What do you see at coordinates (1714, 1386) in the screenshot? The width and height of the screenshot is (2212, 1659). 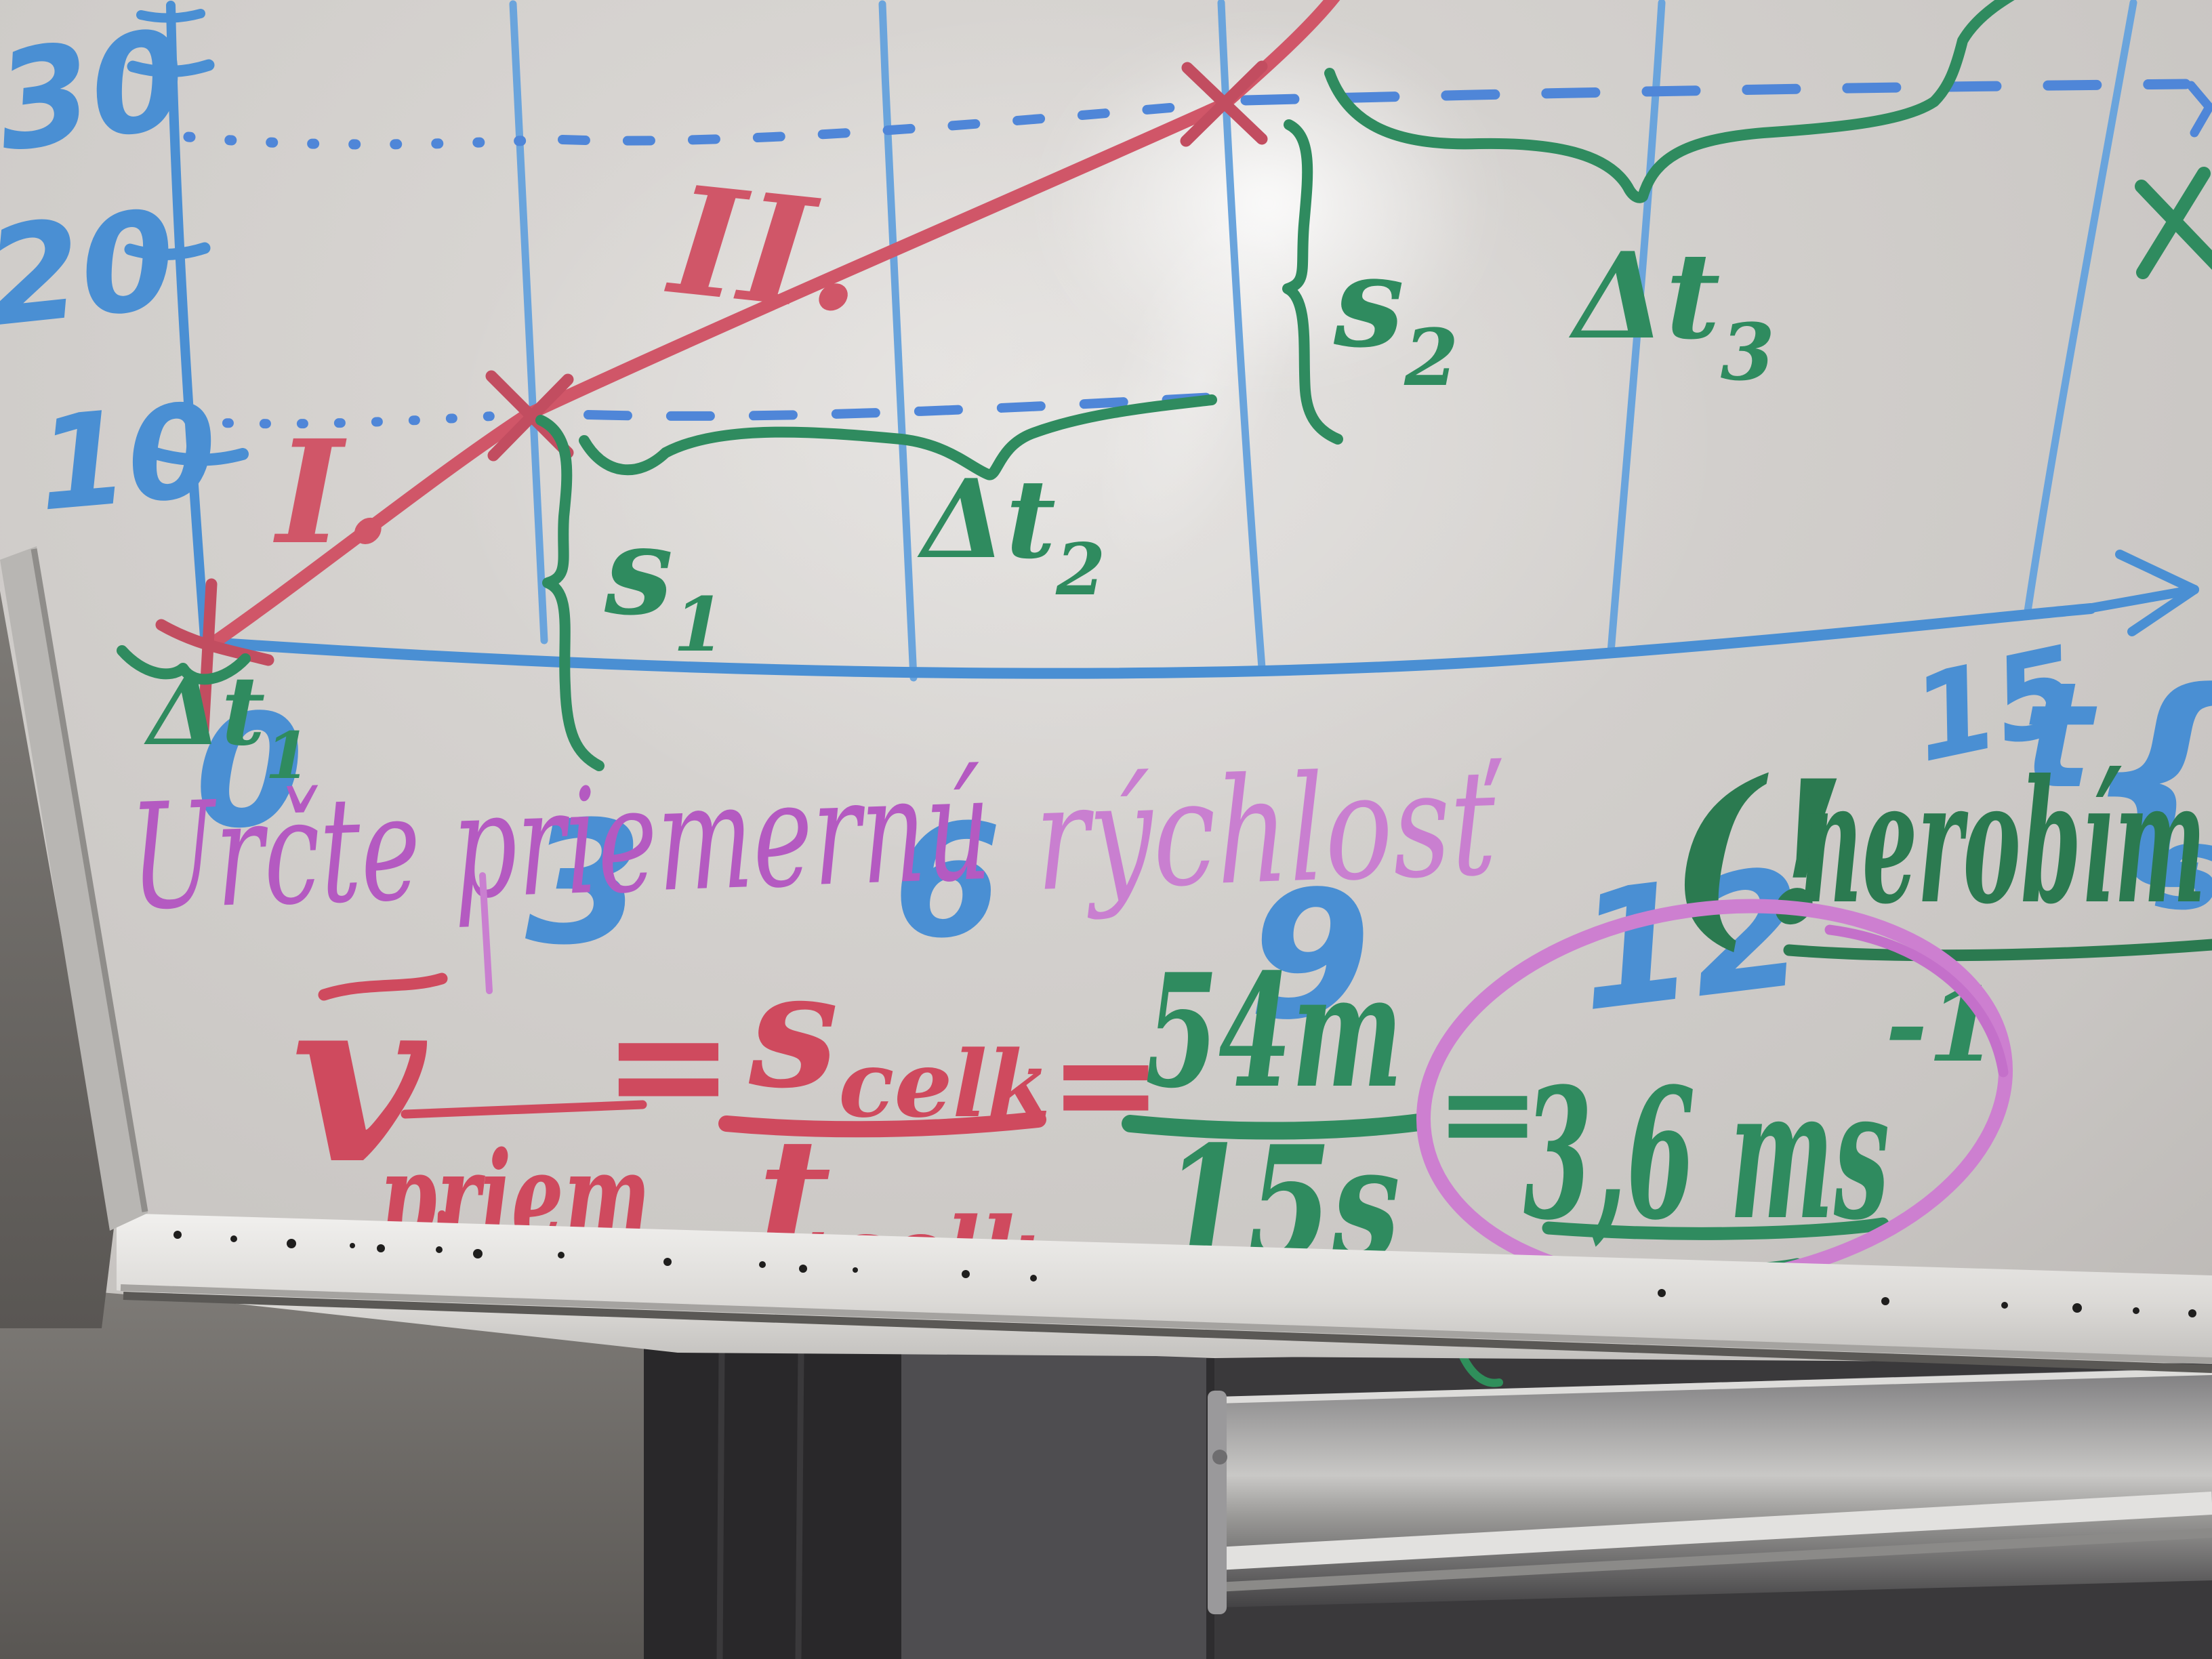 I see `tray-top-edge` at bounding box center [1714, 1386].